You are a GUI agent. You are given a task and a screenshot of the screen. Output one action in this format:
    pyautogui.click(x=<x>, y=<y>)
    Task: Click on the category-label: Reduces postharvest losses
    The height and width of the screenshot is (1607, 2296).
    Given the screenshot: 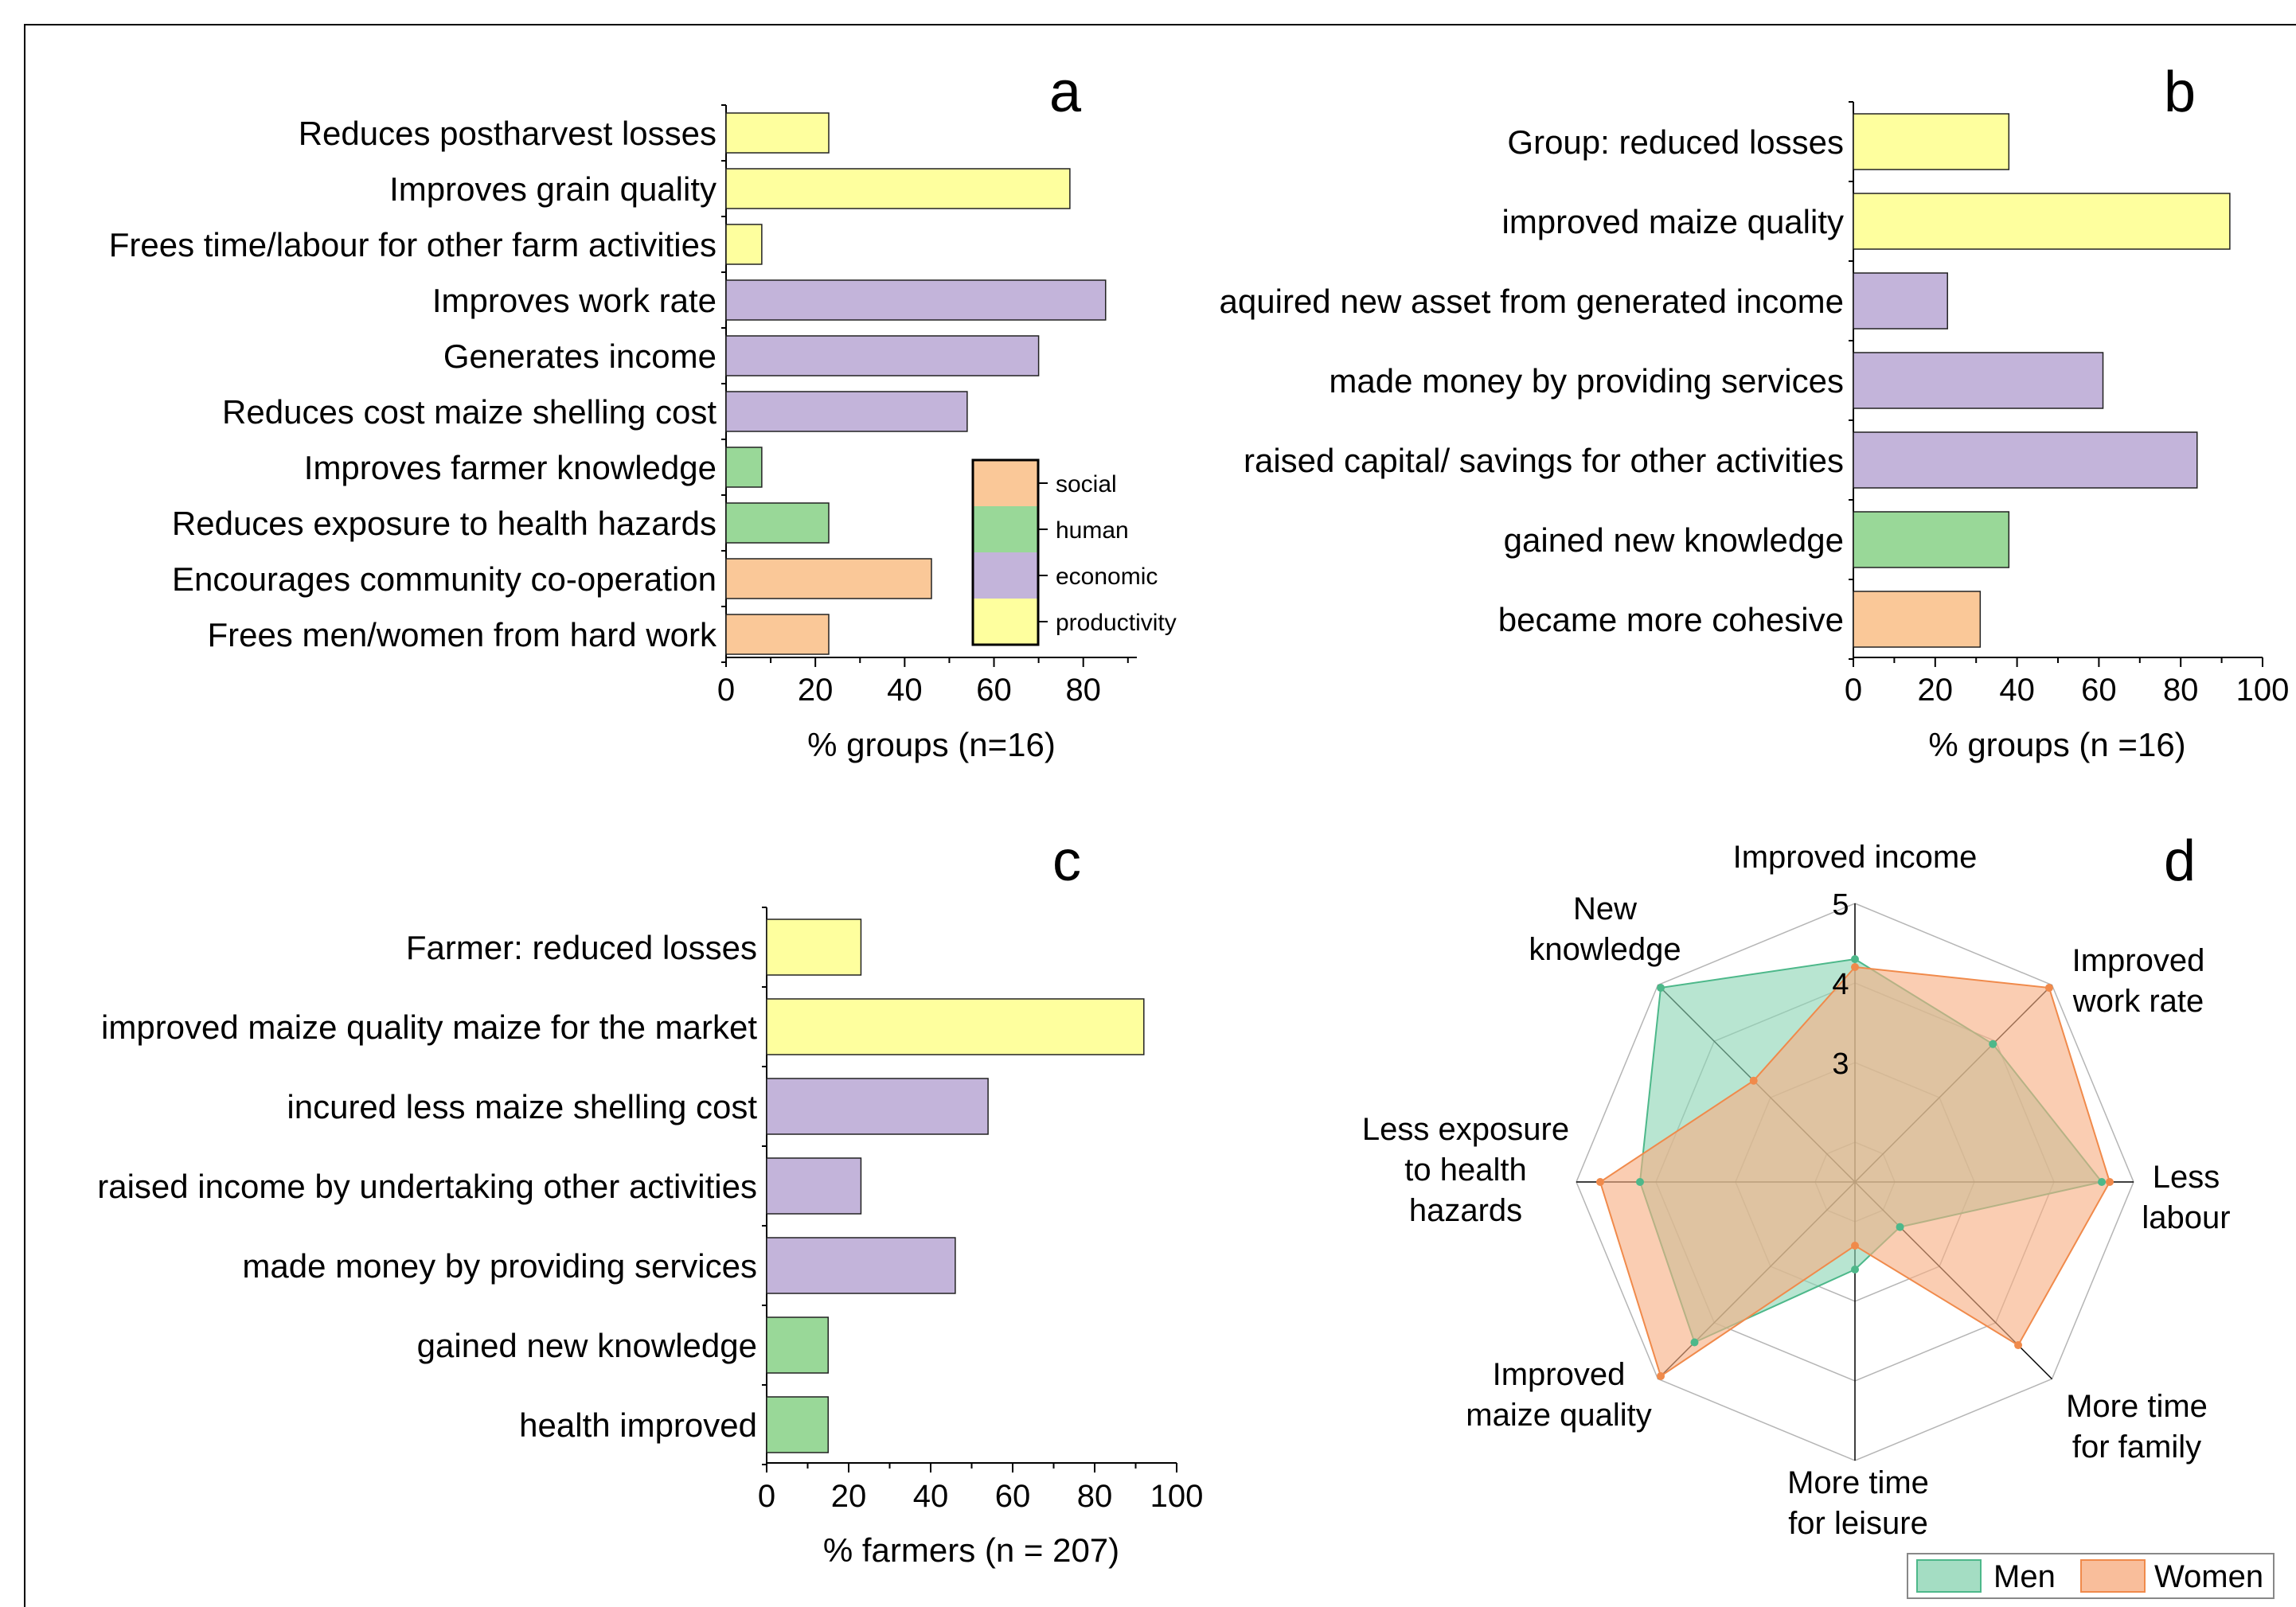 What is the action you would take?
    pyautogui.click(x=508, y=133)
    